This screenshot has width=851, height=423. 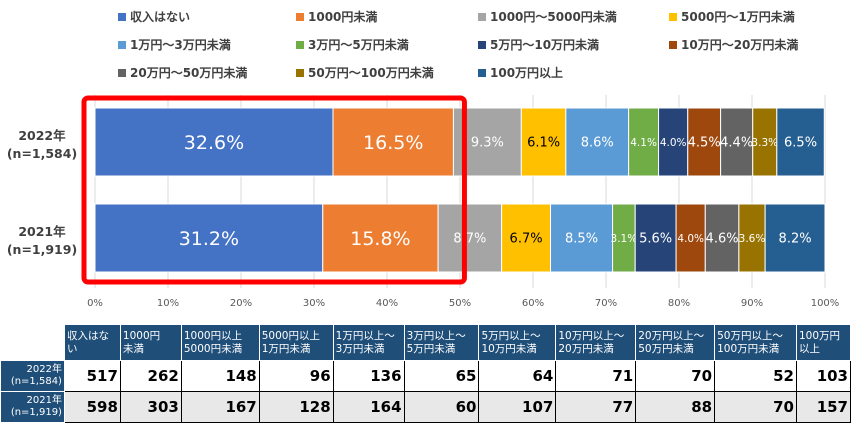 I want to click on table-cell: 60, so click(x=441, y=407).